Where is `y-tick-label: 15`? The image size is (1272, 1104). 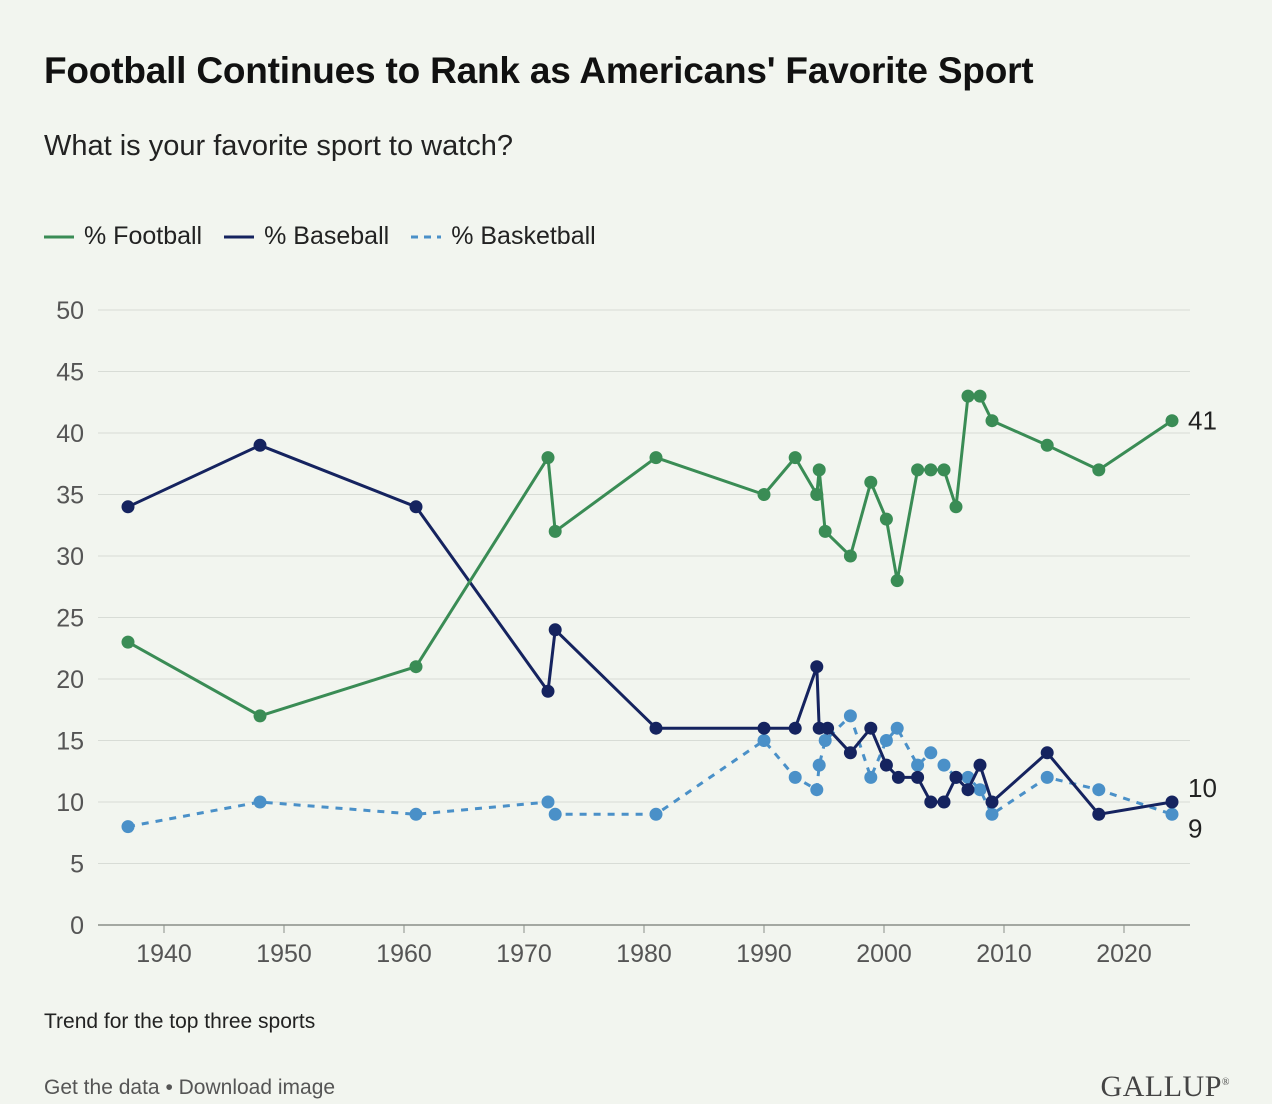
y-tick-label: 15 is located at coordinates (70, 742).